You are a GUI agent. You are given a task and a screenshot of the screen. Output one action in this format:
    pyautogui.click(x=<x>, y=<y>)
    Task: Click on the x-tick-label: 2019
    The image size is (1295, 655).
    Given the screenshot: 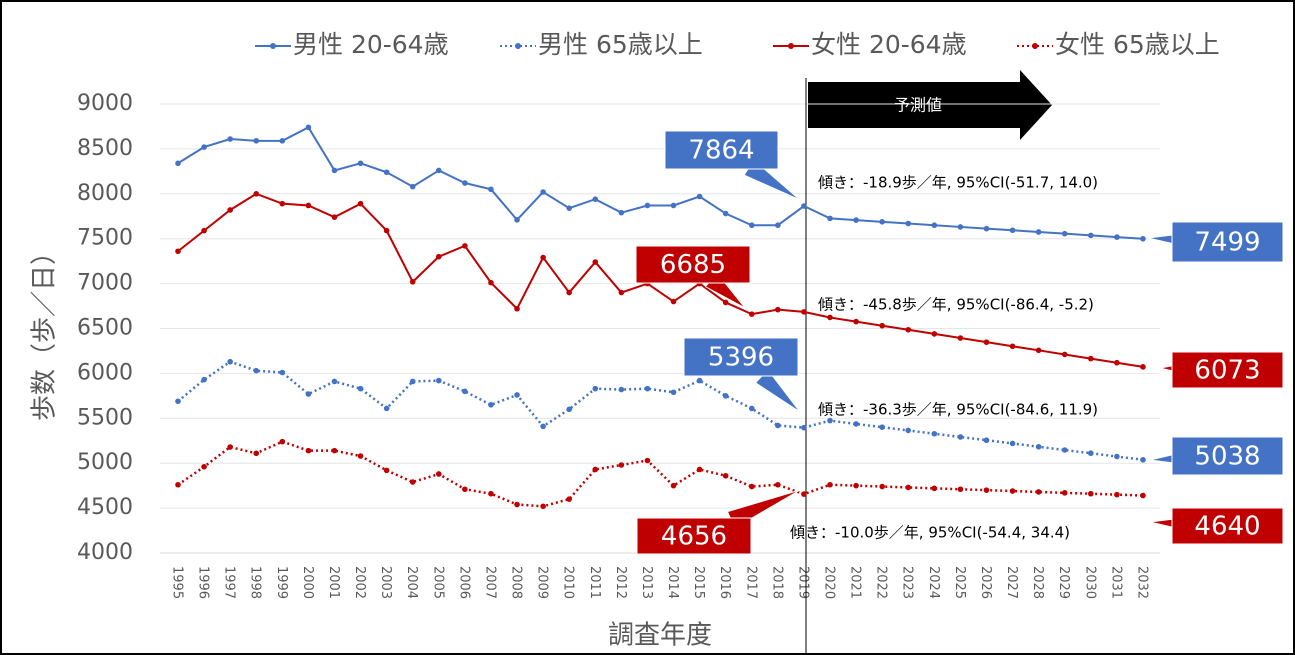 What is the action you would take?
    pyautogui.click(x=802, y=582)
    